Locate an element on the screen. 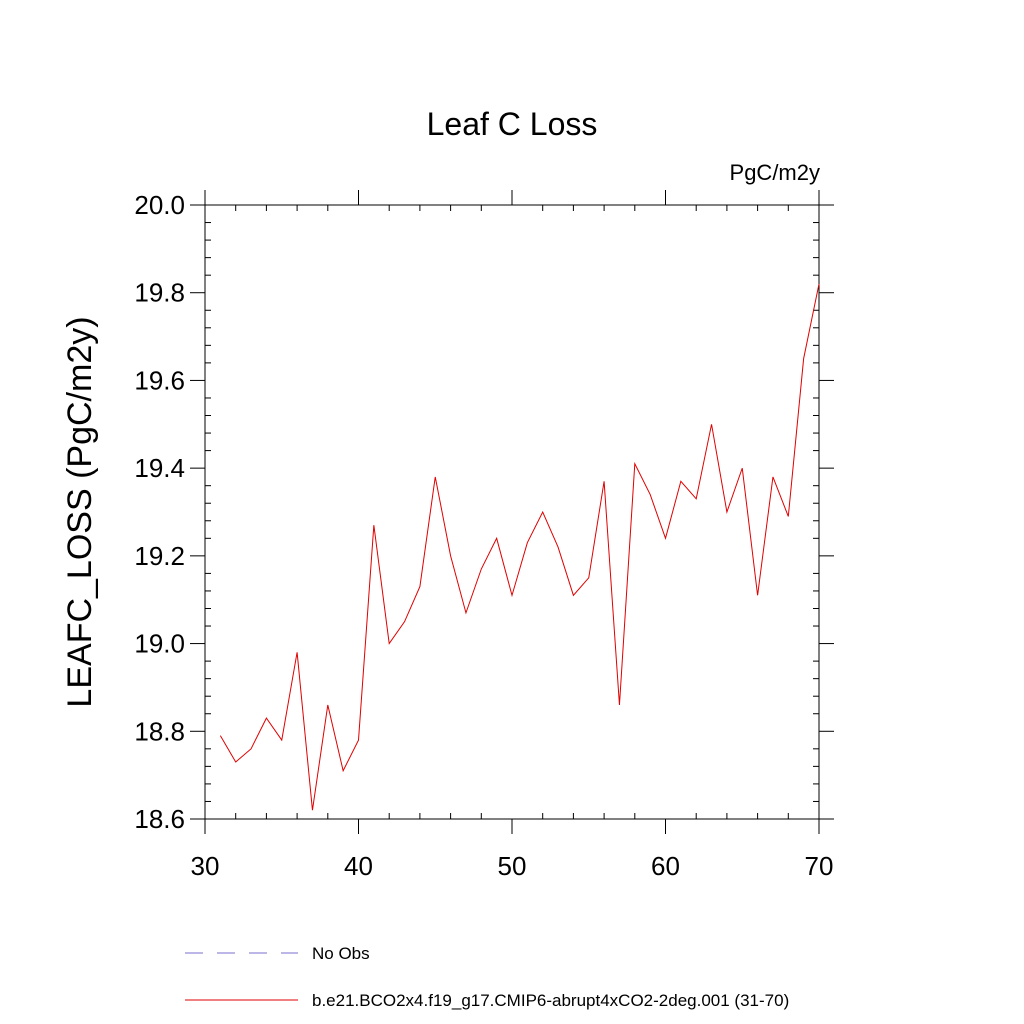  legend-label: No Obs is located at coordinates (341, 953).